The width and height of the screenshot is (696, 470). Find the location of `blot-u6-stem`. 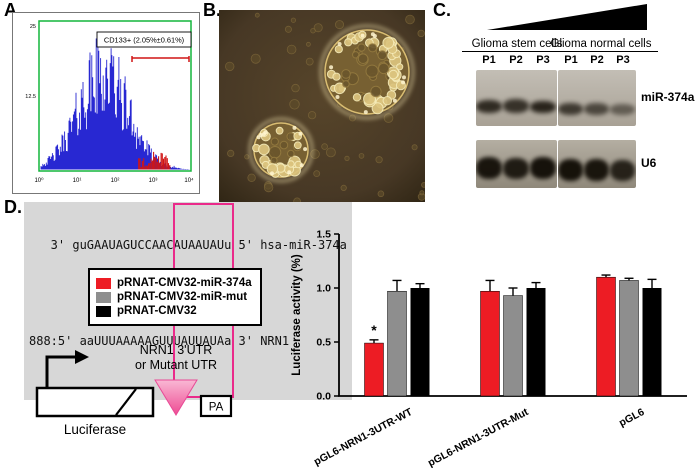

blot-u6-stem is located at coordinates (516, 164).